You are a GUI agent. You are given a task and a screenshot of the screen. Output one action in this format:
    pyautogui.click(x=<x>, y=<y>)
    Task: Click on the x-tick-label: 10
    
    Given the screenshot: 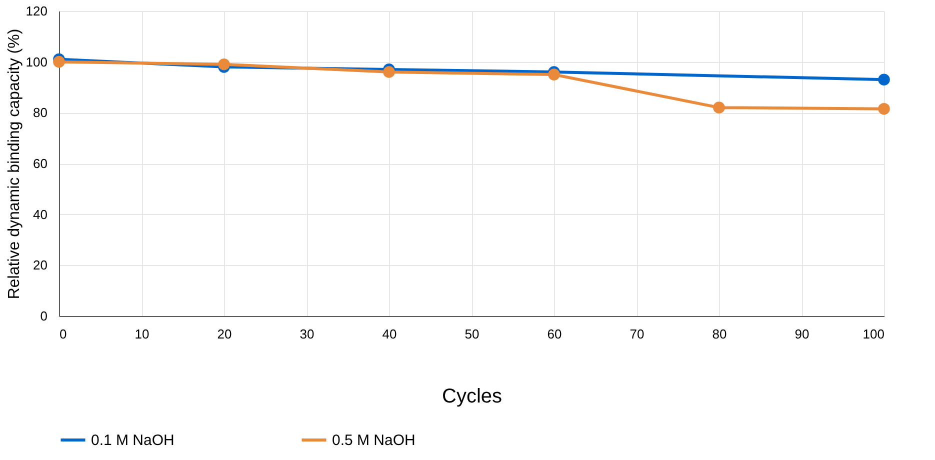 What is the action you would take?
    pyautogui.click(x=142, y=334)
    